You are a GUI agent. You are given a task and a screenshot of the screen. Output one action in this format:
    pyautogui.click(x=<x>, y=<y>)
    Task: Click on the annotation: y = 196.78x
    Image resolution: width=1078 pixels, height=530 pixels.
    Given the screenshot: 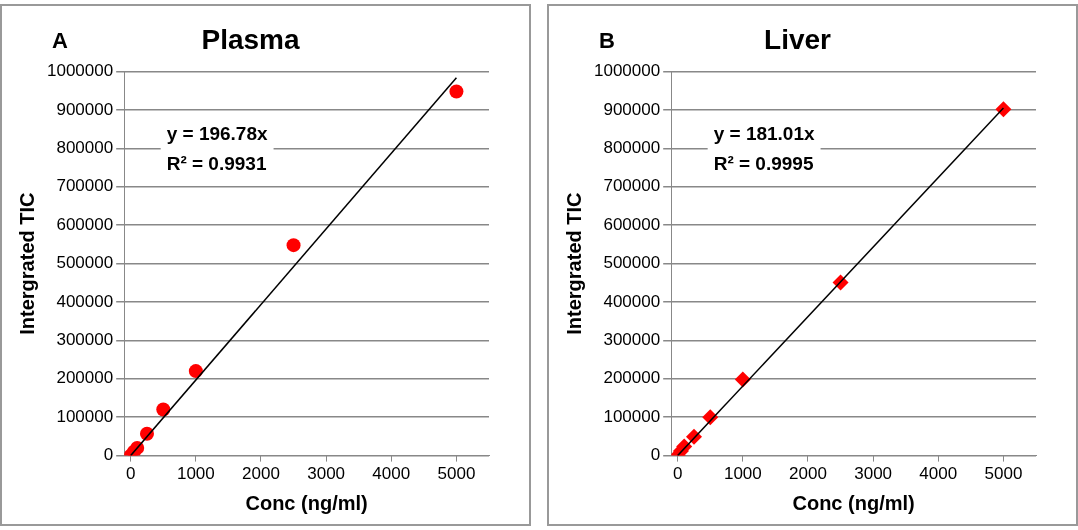 What is the action you would take?
    pyautogui.click(x=217, y=134)
    